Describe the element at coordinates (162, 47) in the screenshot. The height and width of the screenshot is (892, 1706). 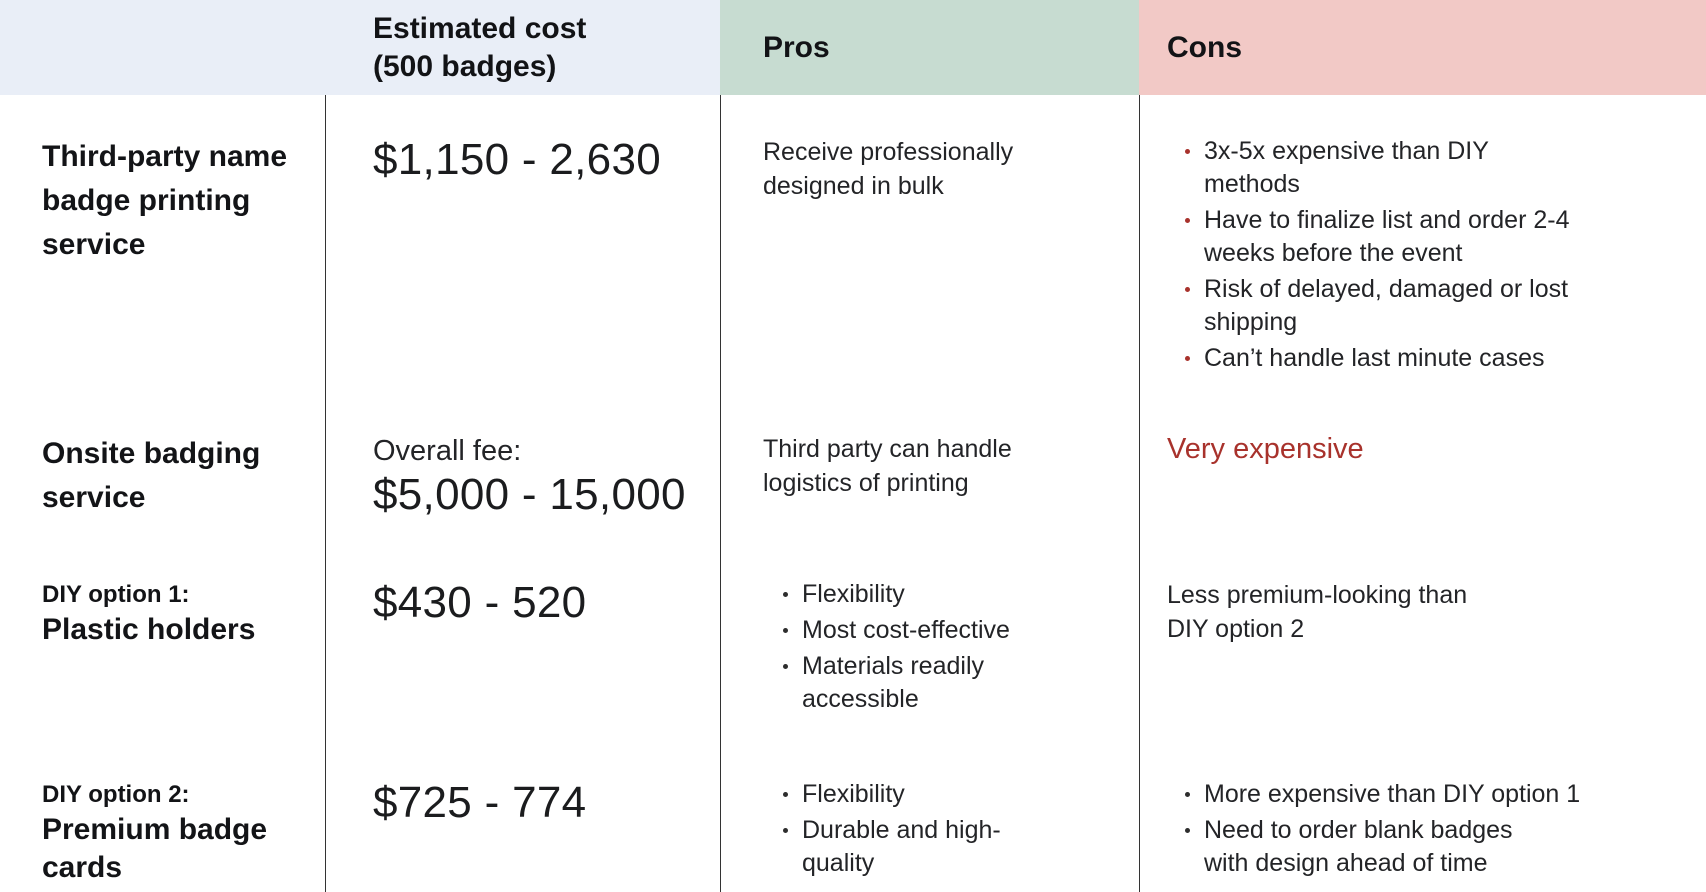
I see `header-blank-cell` at that location.